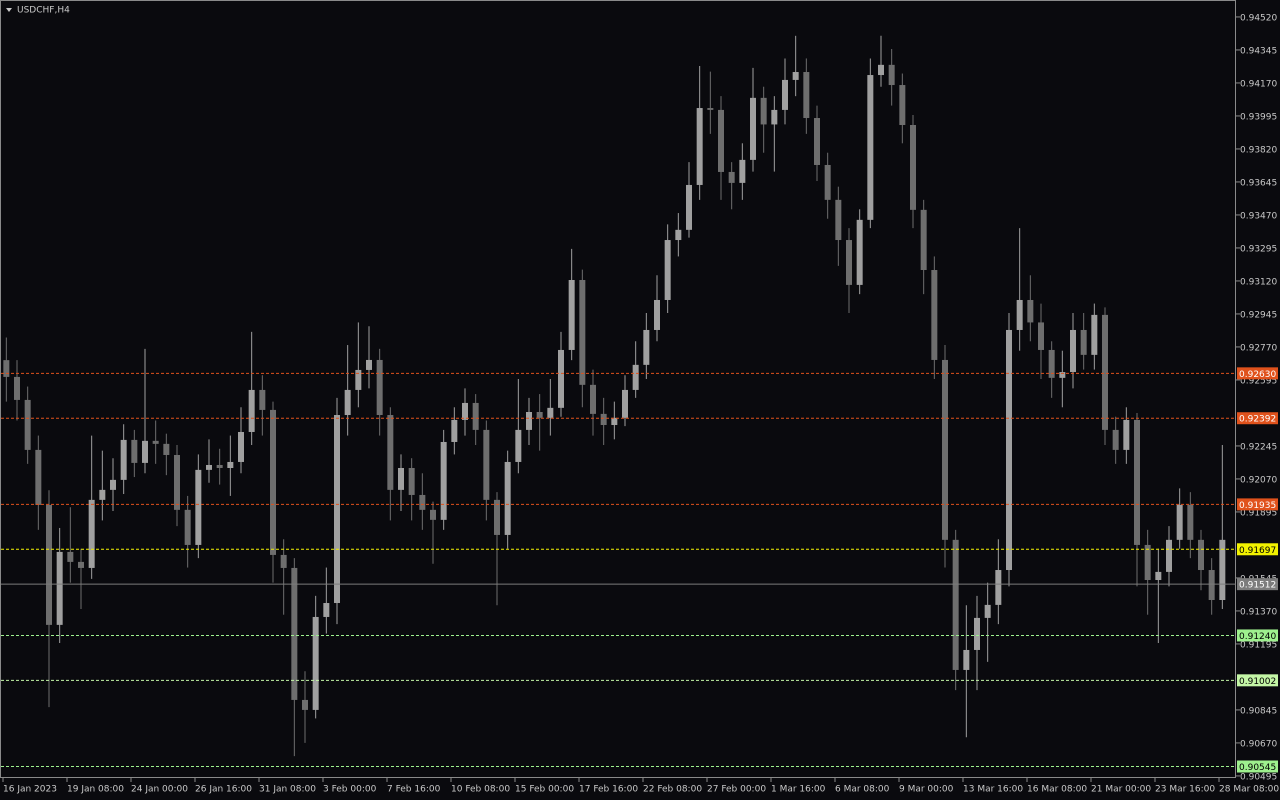 This screenshot has height=800, width=1280. I want to click on y-tick-label: 0.92945, so click(1258, 315).